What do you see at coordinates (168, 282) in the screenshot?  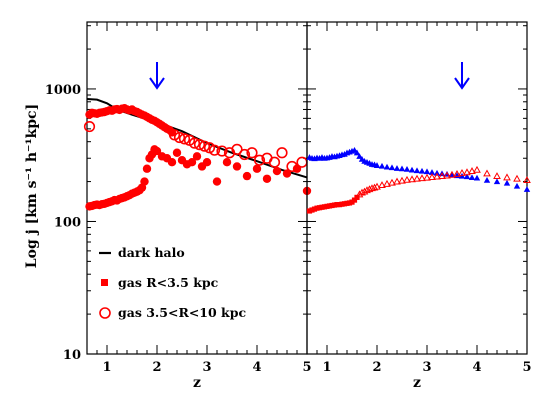 I see `legend-label: gas R<3.5 kpc` at bounding box center [168, 282].